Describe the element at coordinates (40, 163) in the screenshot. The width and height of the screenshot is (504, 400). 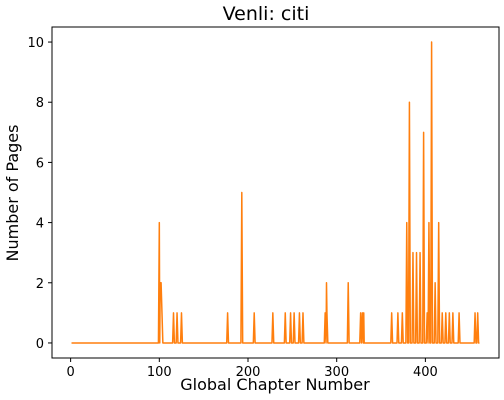
I see `y-tick-label: 6` at that location.